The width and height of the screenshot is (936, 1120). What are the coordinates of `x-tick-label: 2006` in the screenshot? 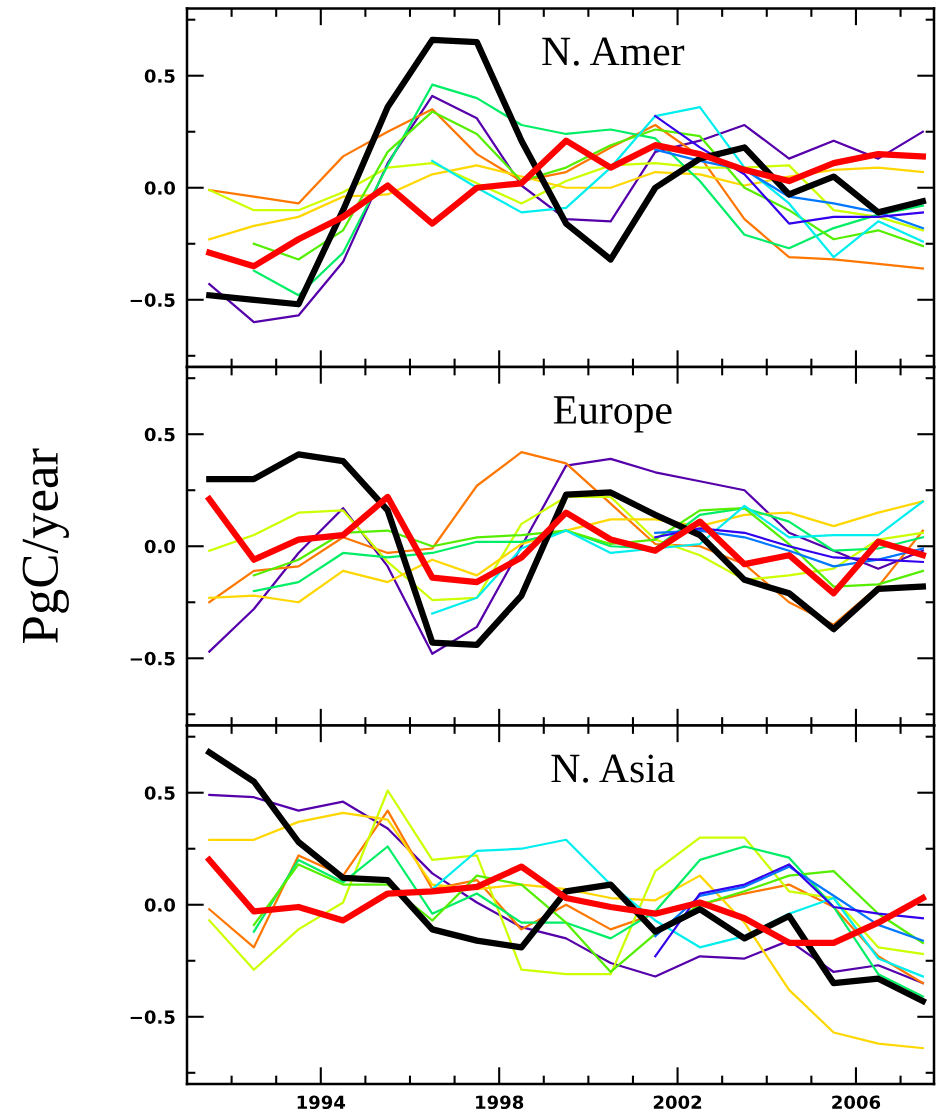 It's located at (856, 1102).